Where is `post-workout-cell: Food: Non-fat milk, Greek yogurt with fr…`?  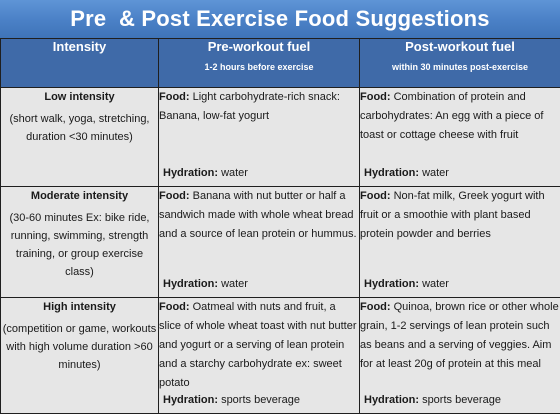
post-workout-cell: Food: Non-fat milk, Greek yogurt with fr… is located at coordinates (459, 242).